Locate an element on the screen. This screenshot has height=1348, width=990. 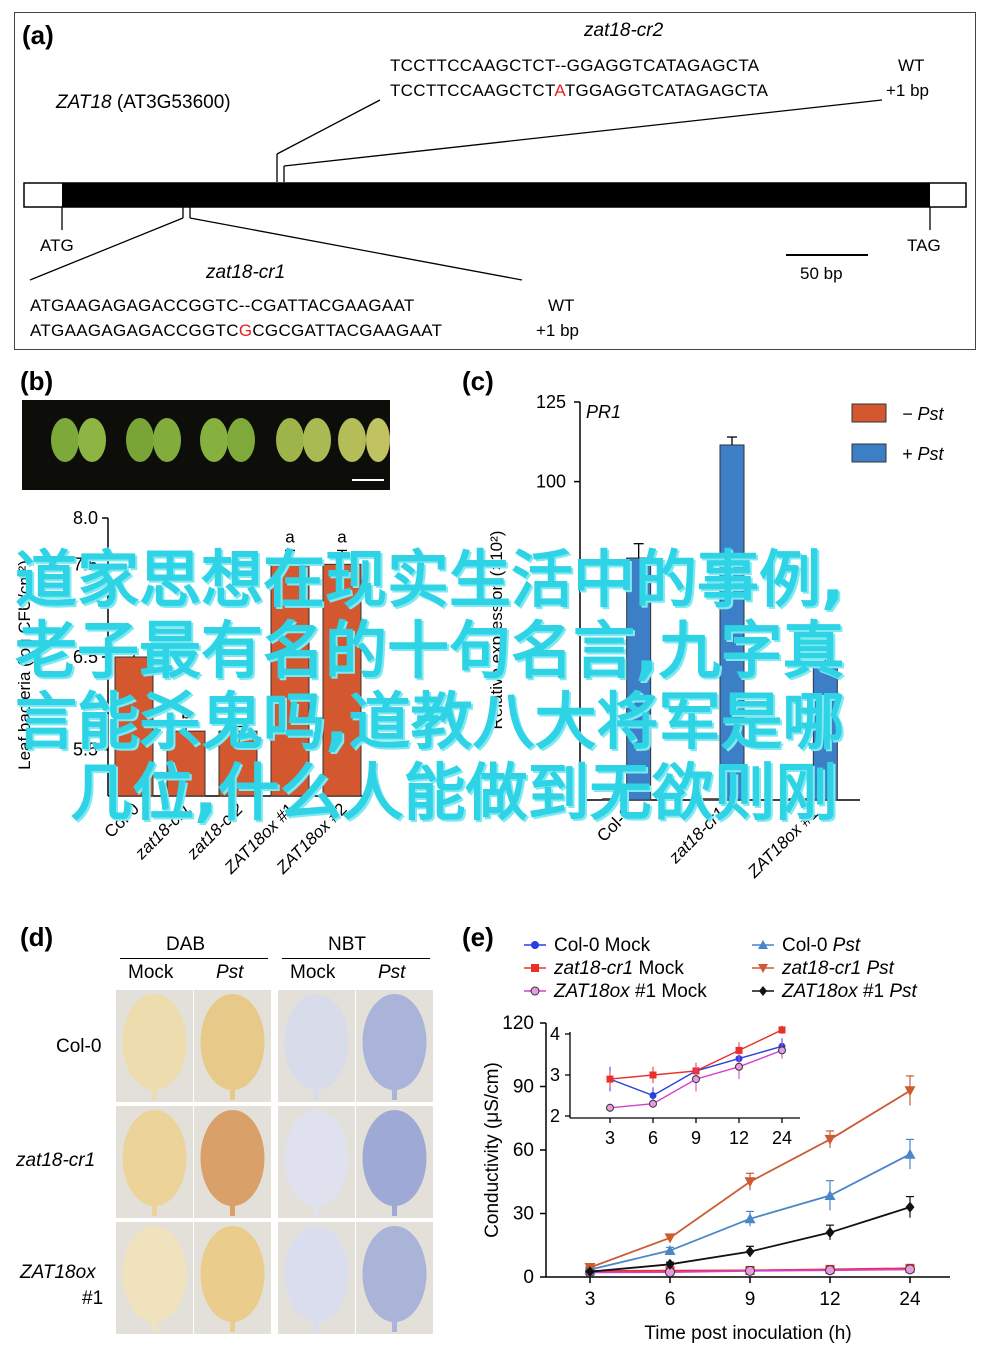
dab-underline is located at coordinates (194, 958).